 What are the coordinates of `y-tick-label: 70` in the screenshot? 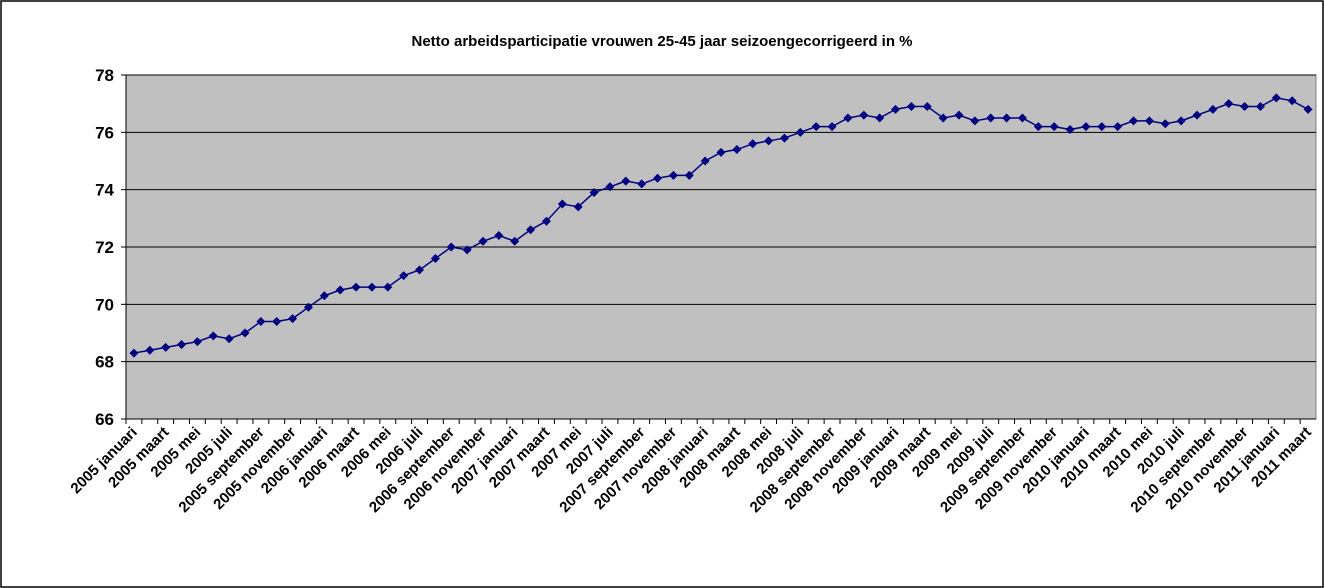 It's located at (104, 304).